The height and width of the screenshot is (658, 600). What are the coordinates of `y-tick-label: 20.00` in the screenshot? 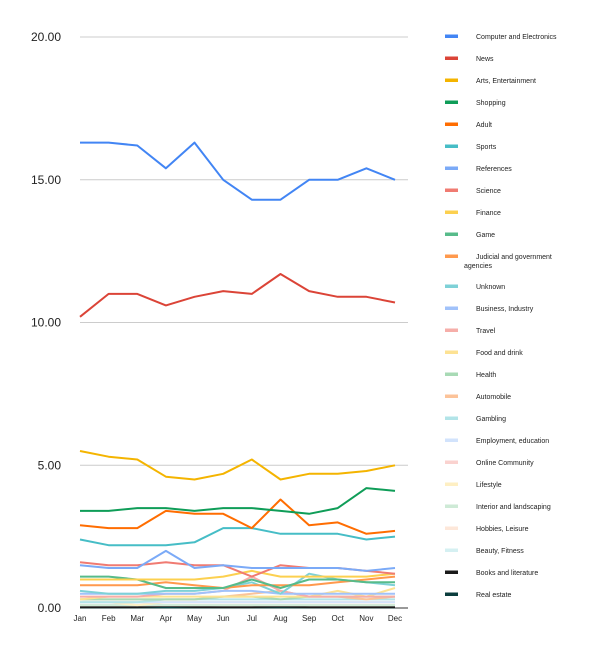 It's located at (46, 37).